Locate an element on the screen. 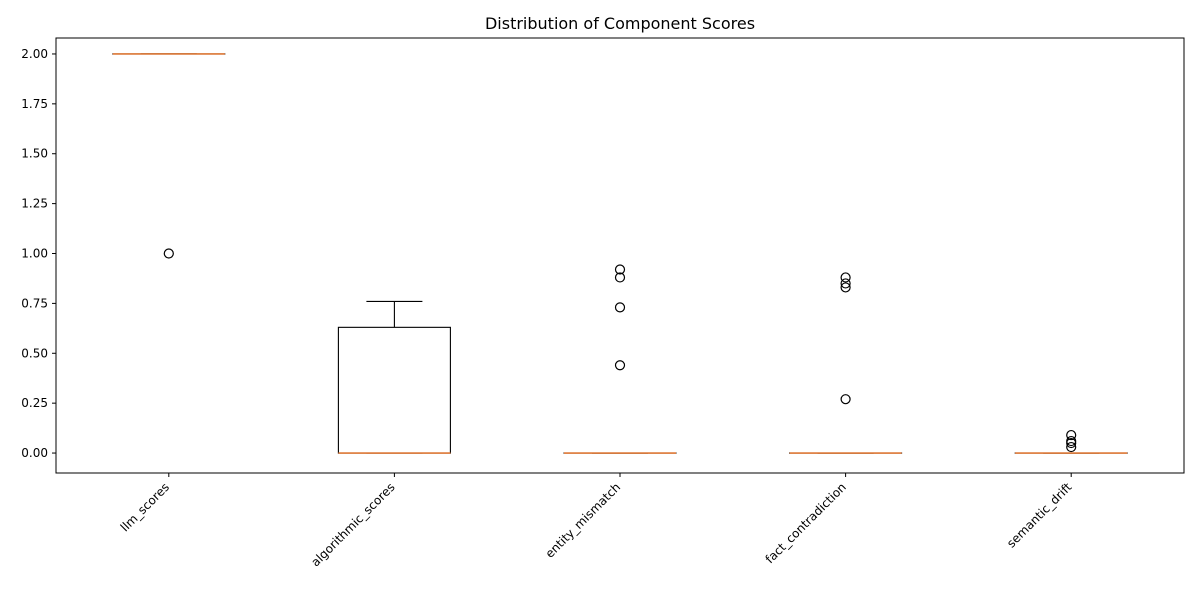 This screenshot has height=600, width=1200. box-group-semantic_drift is located at coordinates (1071, 441).